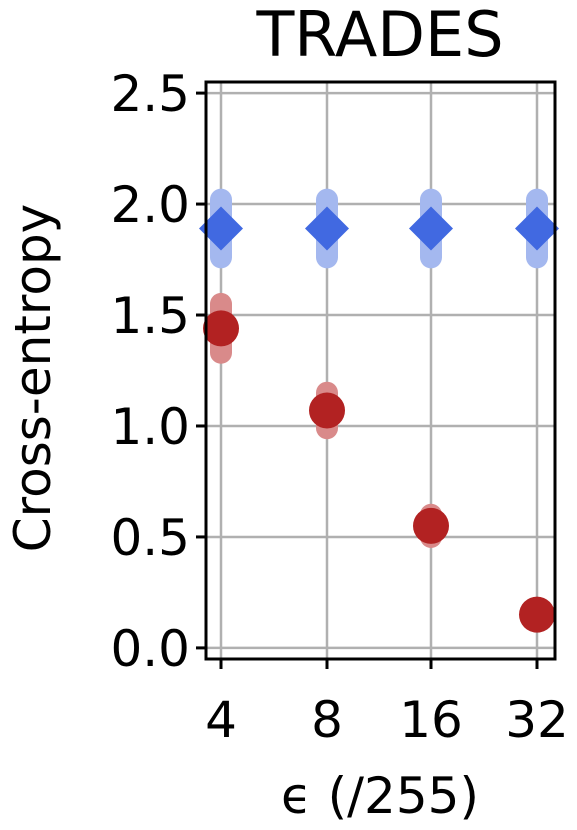  Describe the element at coordinates (150, 316) in the screenshot. I see `y-tick-label: 1.5` at that location.